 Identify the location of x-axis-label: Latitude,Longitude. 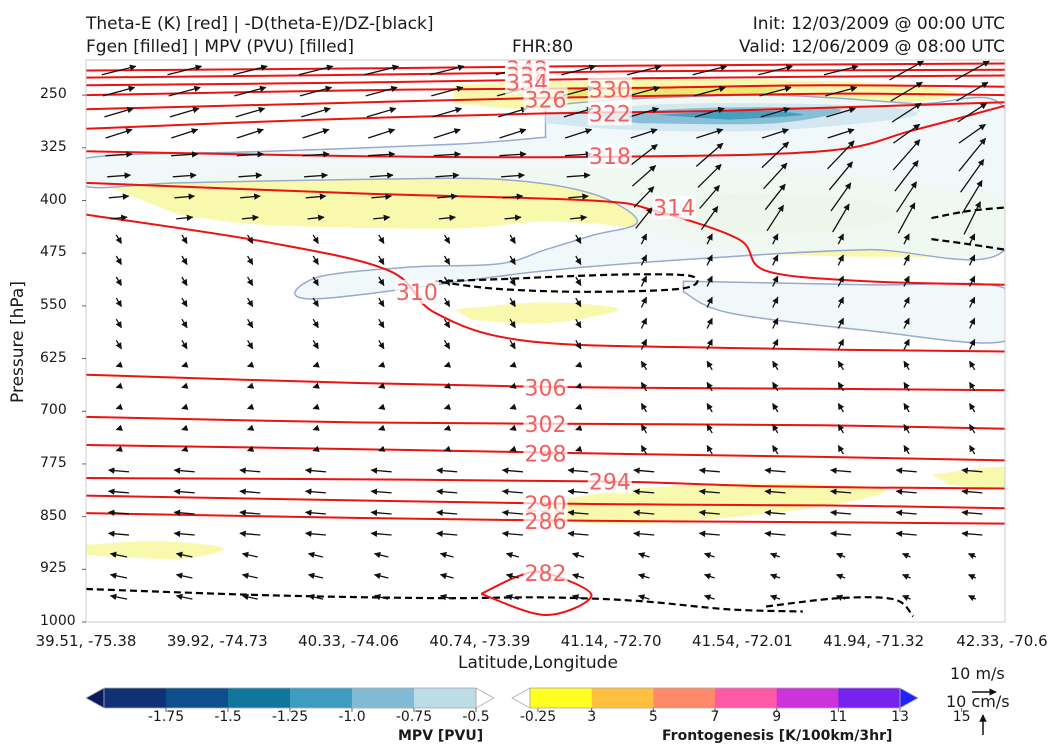
(538, 663).